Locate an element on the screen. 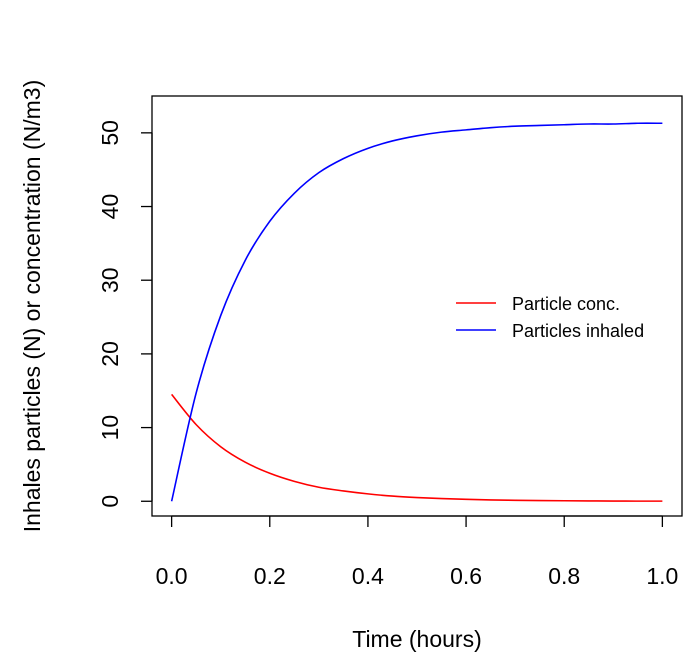 Image resolution: width=686 pixels, height=657 pixels. x-tick-label: 0.4 is located at coordinates (368, 576).